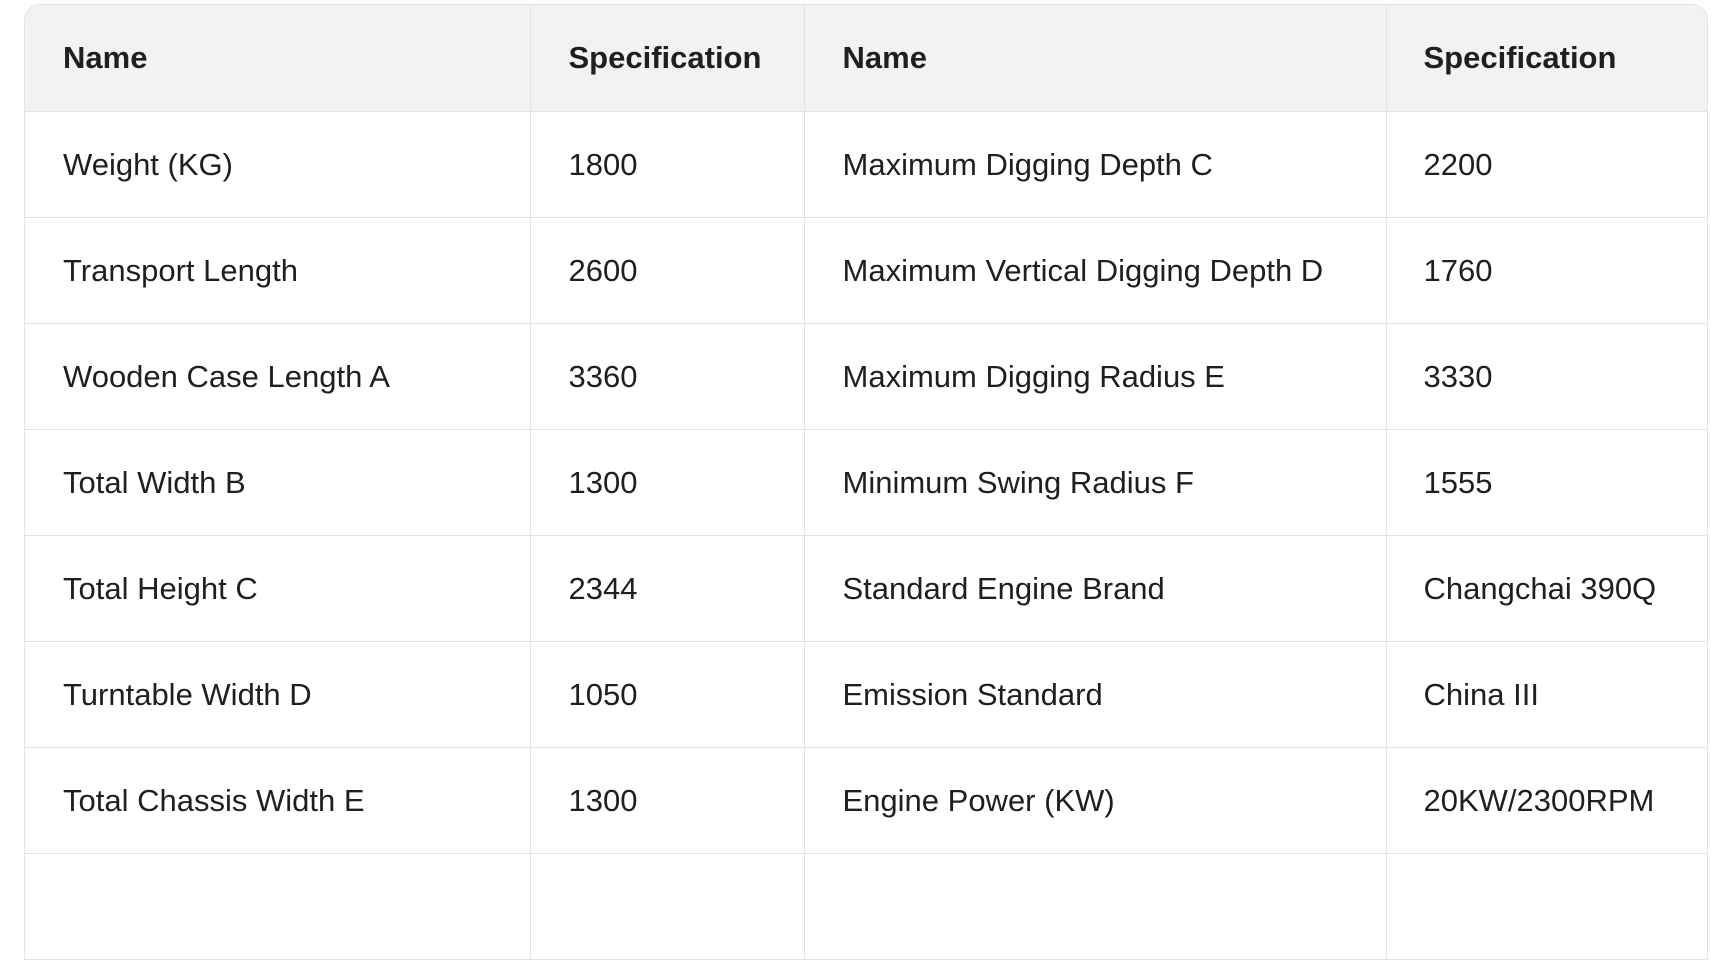  What do you see at coordinates (1546, 164) in the screenshot?
I see `table-cell: 2200` at bounding box center [1546, 164].